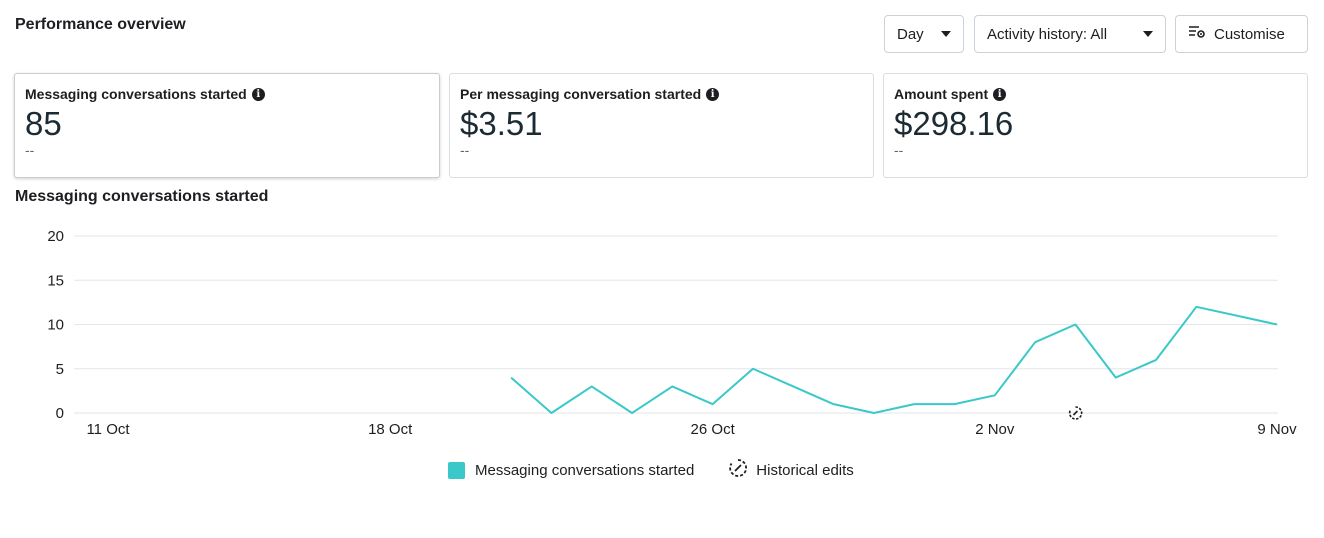 The height and width of the screenshot is (538, 1324). What do you see at coordinates (995, 429) in the screenshot?
I see `x-tick-label: 2 Nov` at bounding box center [995, 429].